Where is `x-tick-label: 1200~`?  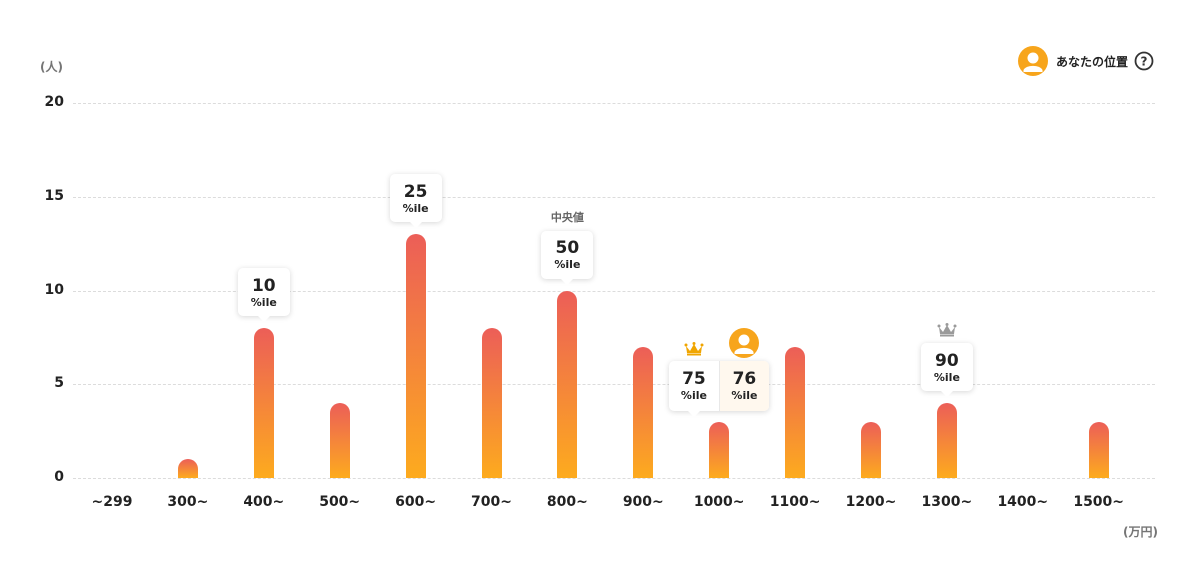
x-tick-label: 1200~ is located at coordinates (871, 502).